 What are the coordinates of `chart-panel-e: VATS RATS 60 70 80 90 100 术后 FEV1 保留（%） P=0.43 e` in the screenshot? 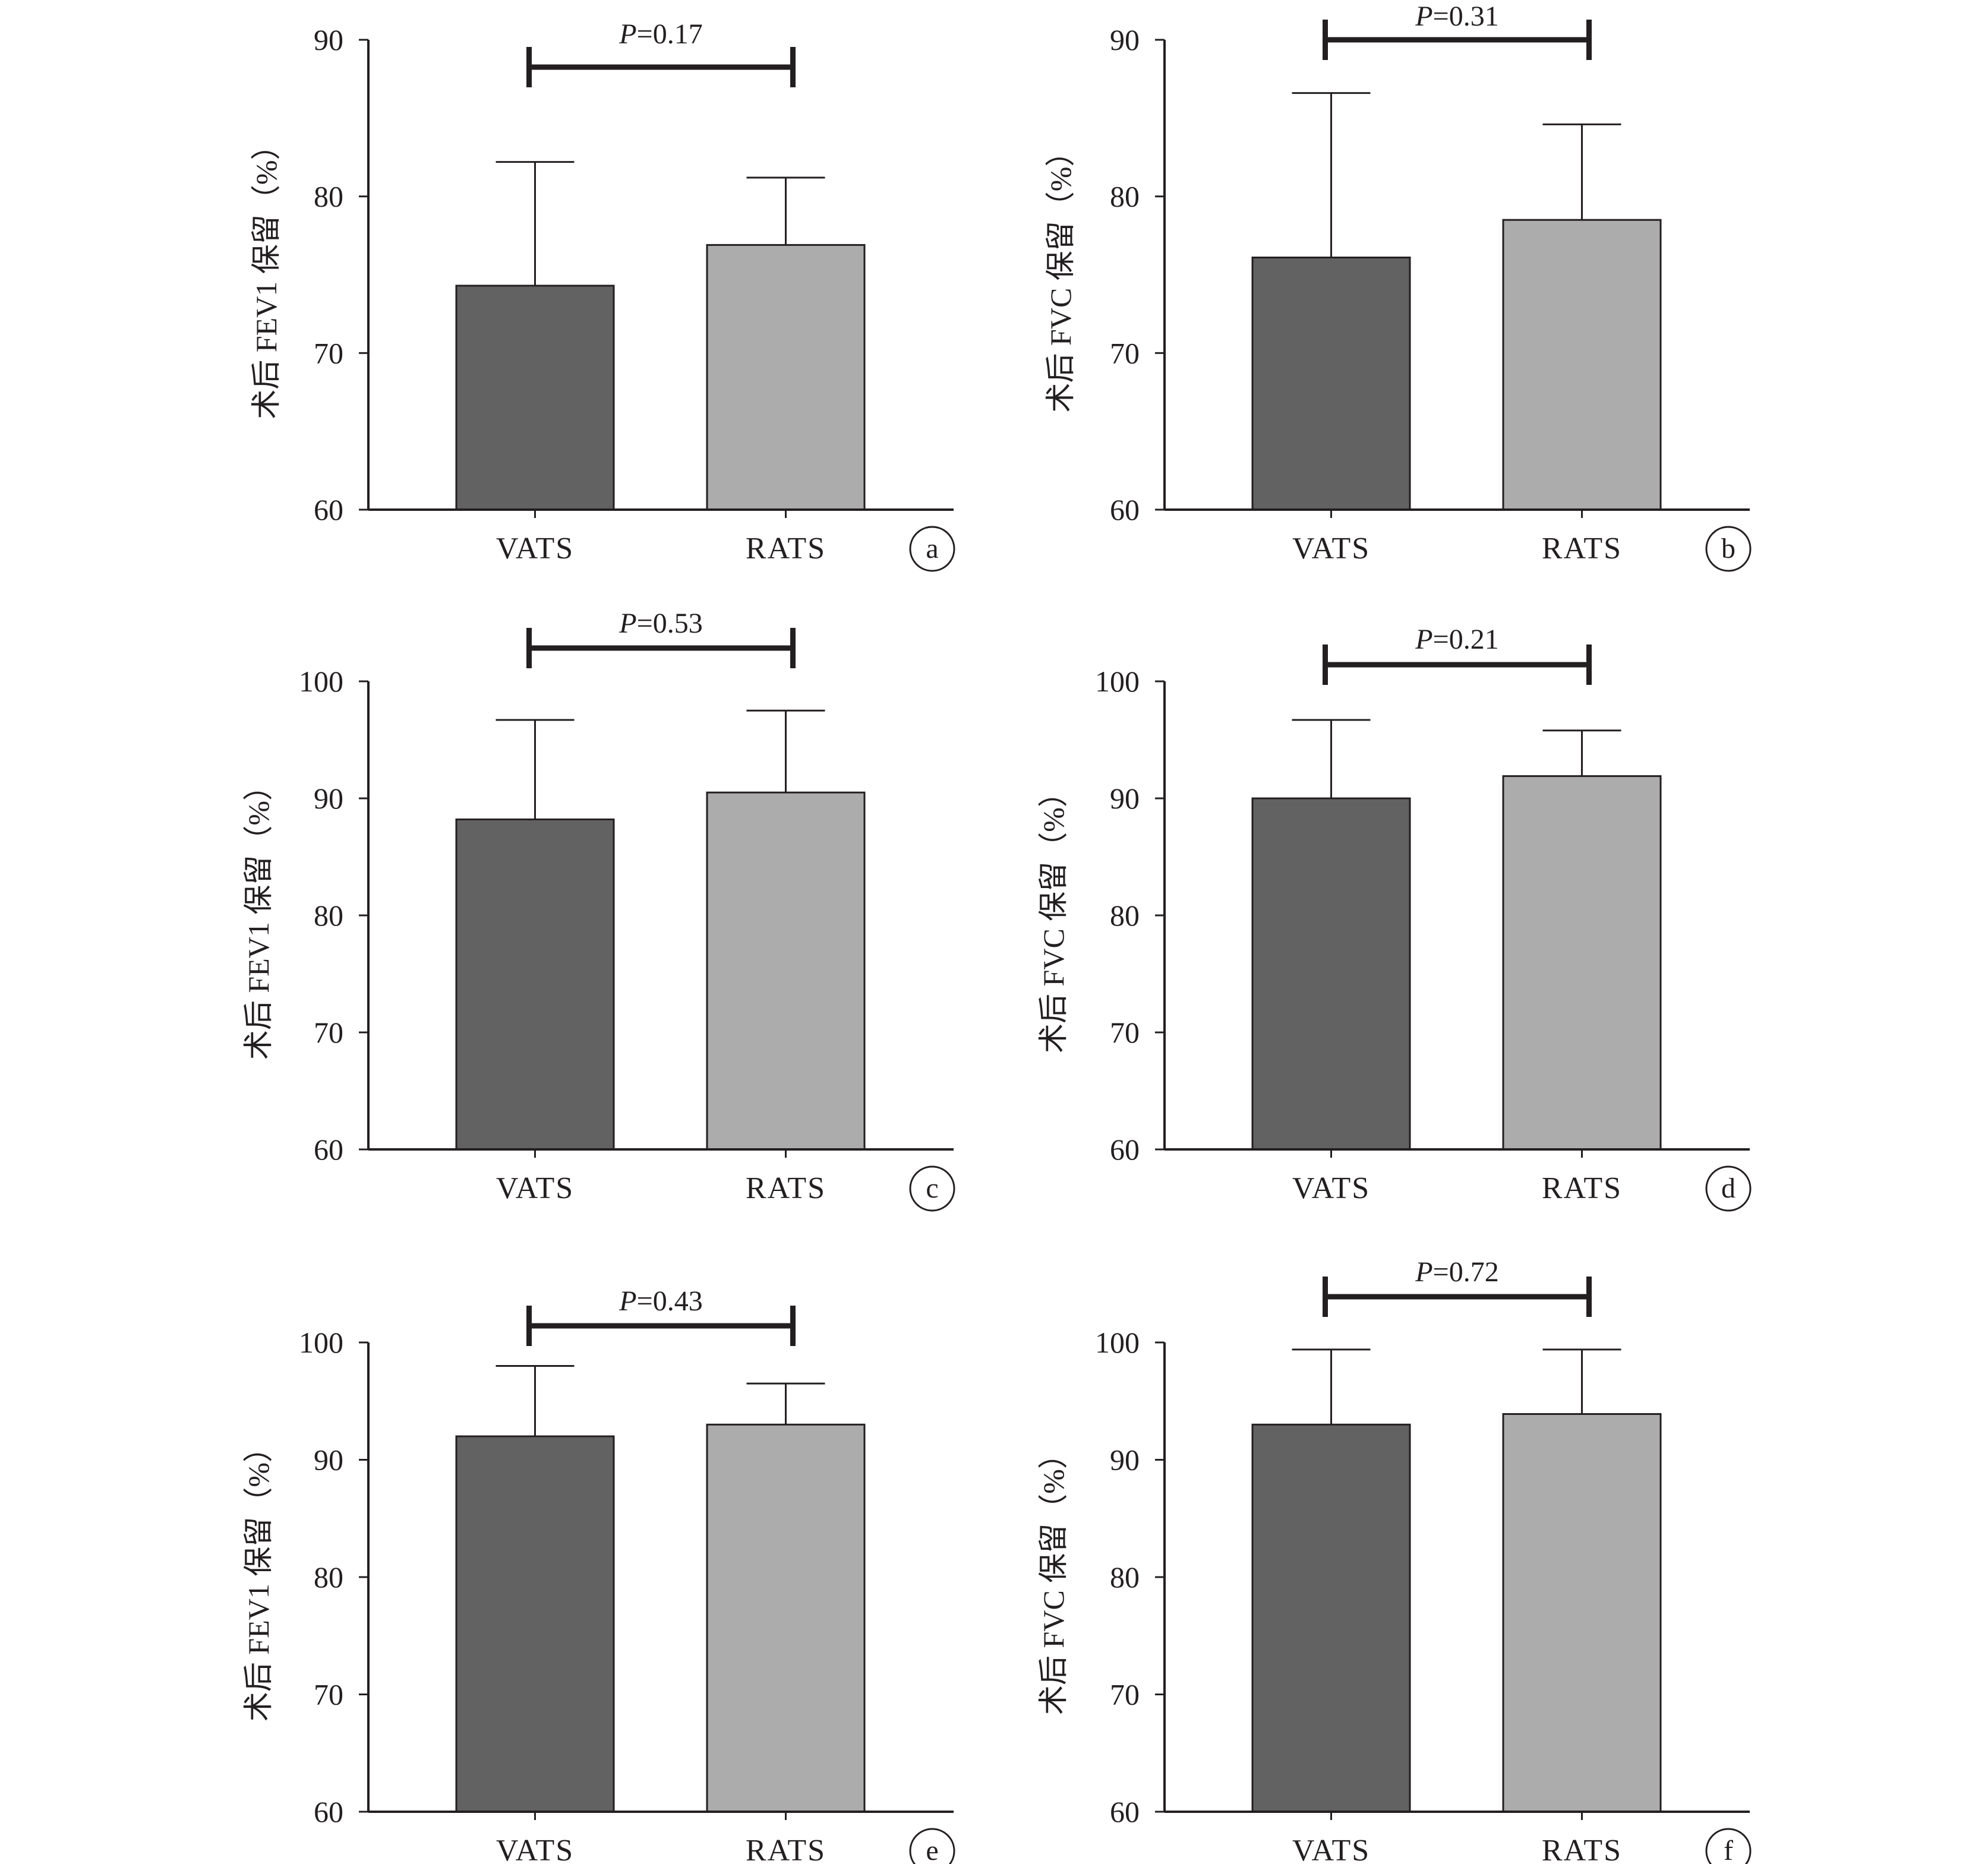 It's located at (598, 1575).